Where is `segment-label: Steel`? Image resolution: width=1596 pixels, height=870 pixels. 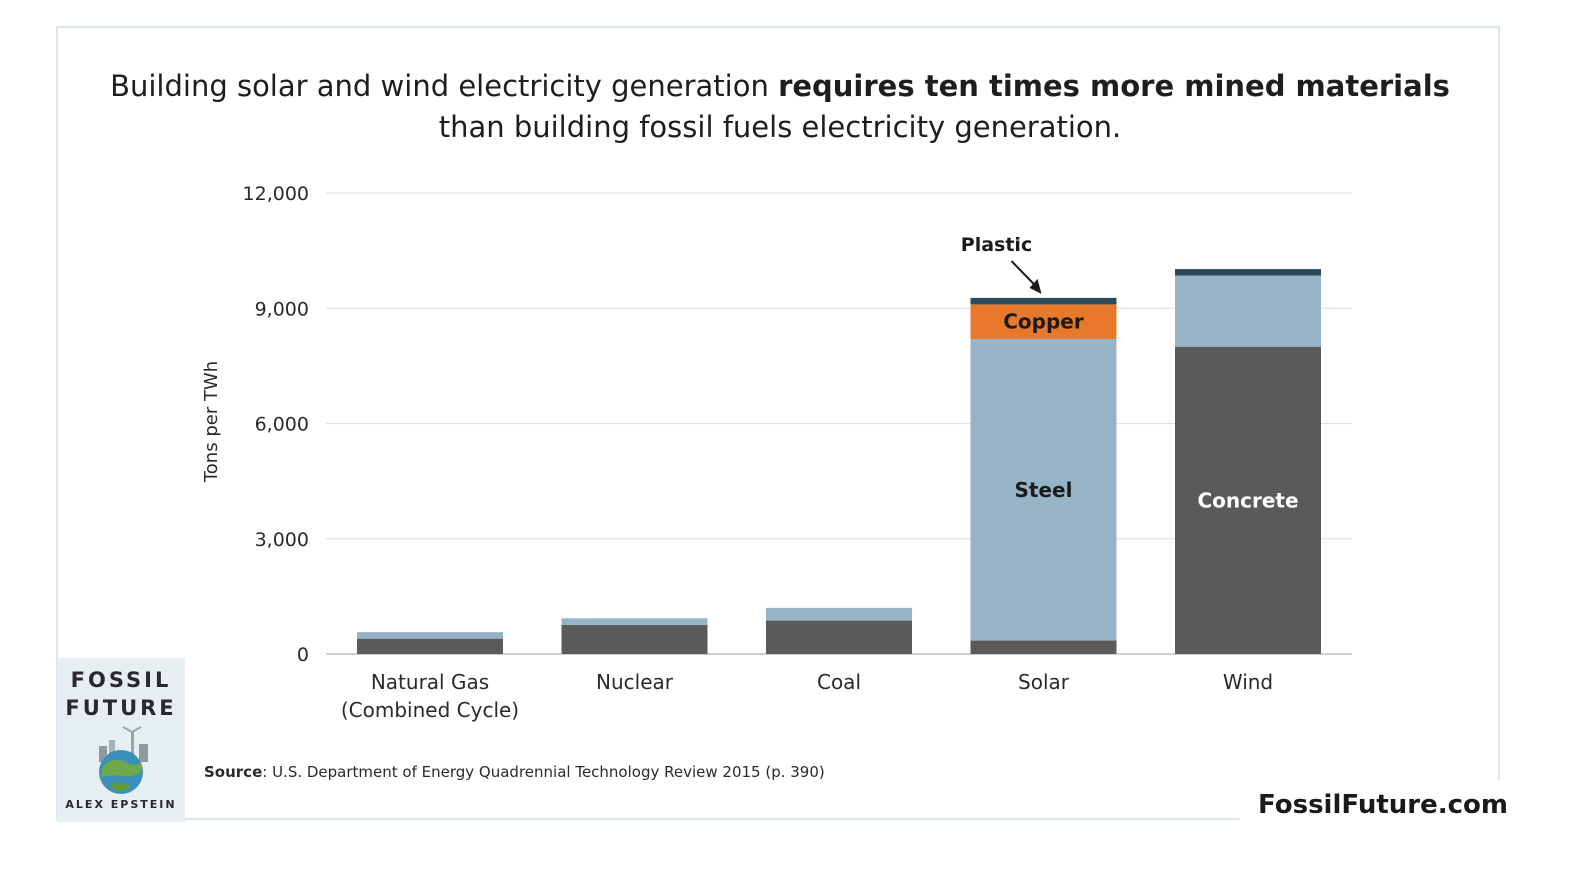 segment-label: Steel is located at coordinates (1044, 490).